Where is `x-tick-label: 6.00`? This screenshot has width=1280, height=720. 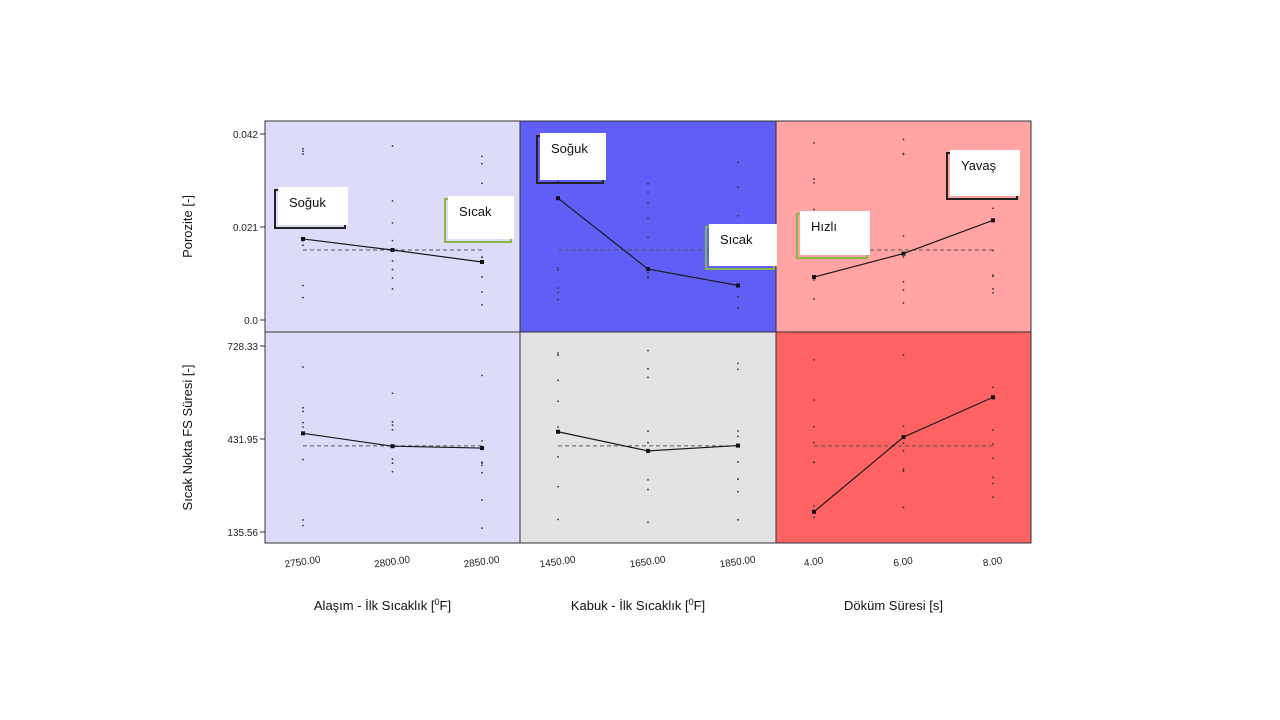
x-tick-label: 6.00 is located at coordinates (903, 563).